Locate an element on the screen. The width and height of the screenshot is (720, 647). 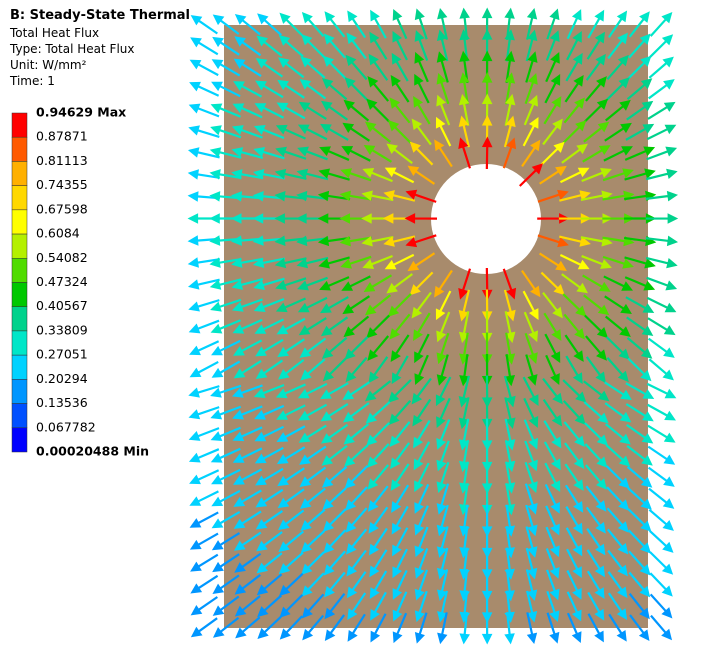
legend-label: 0.54082 is located at coordinates (62, 257).